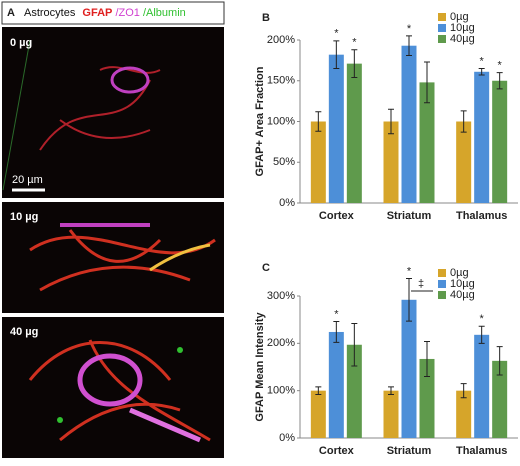 The height and width of the screenshot is (466, 520). I want to click on title-part: /Albumin, so click(164, 13).